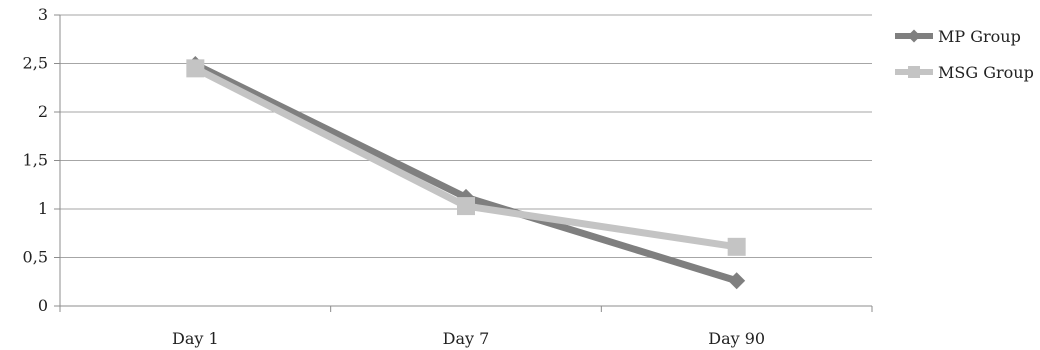  Describe the element at coordinates (35, 160) in the screenshot. I see `y-tick-label: 1,5` at that location.